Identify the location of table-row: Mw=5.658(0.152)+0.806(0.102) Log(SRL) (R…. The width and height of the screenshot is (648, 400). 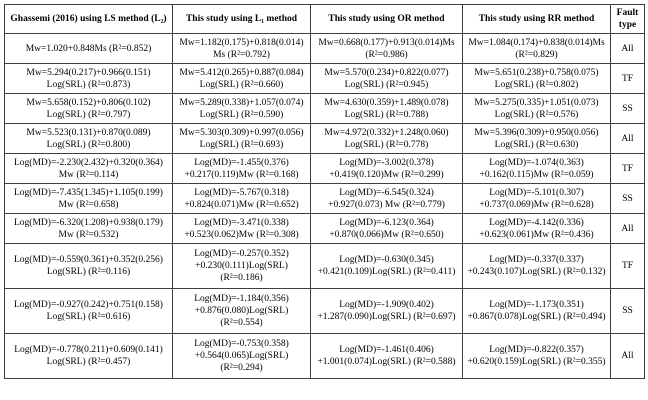
(324, 108).